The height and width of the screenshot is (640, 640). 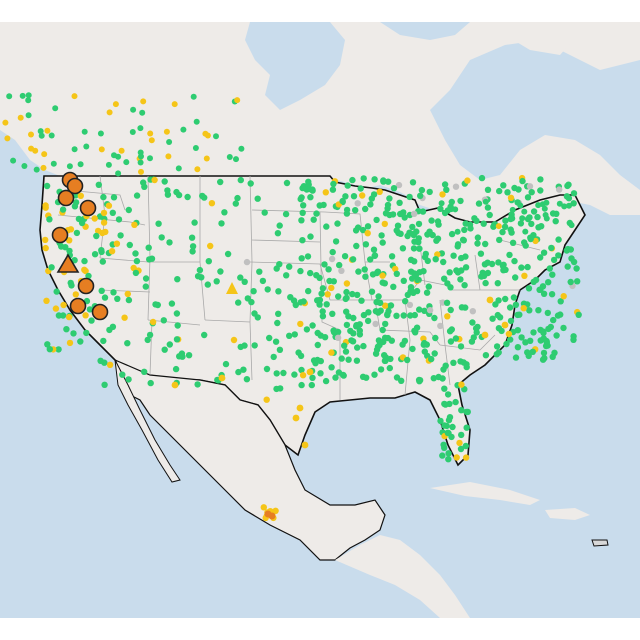 I want to click on unhealthy-triangle-marker, so click(x=68, y=263).